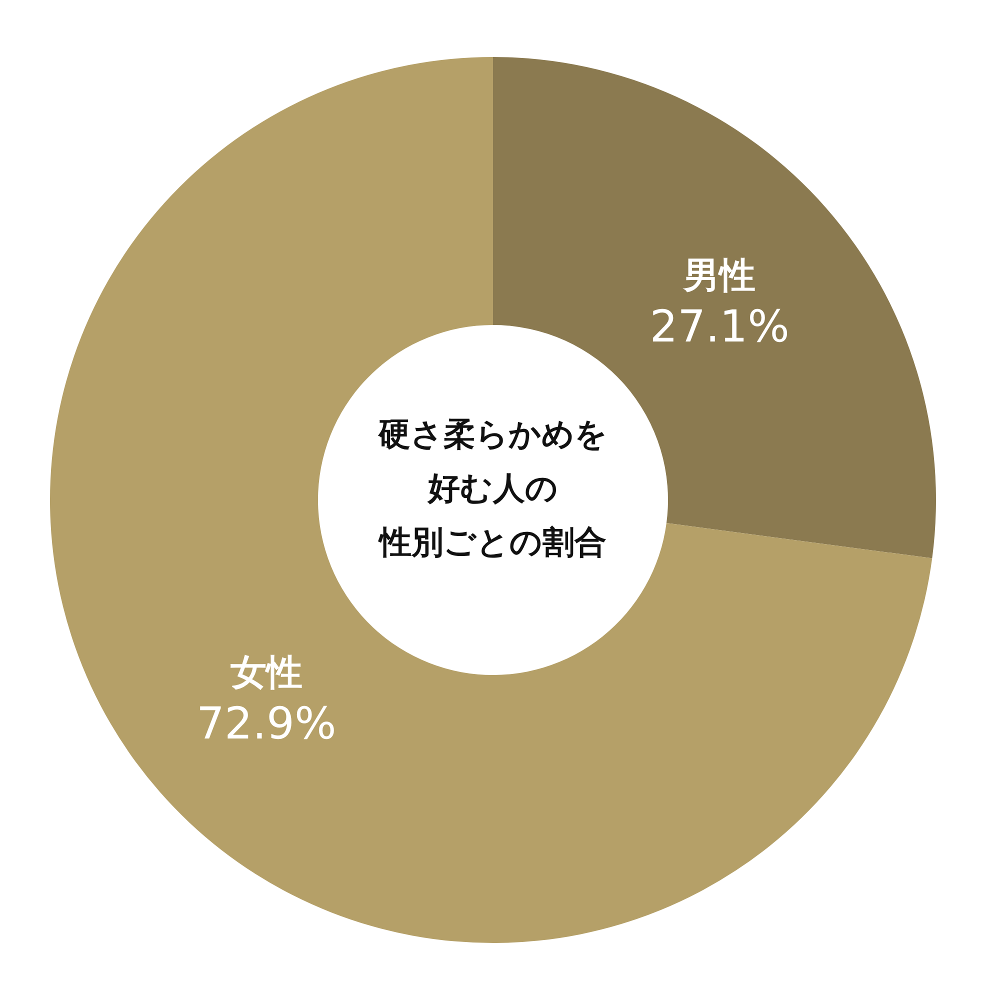 This screenshot has width=1000, height=1000. I want to click on title: 硬さ柔らかめを好む人の性別ごとの割合, so click(493, 487).